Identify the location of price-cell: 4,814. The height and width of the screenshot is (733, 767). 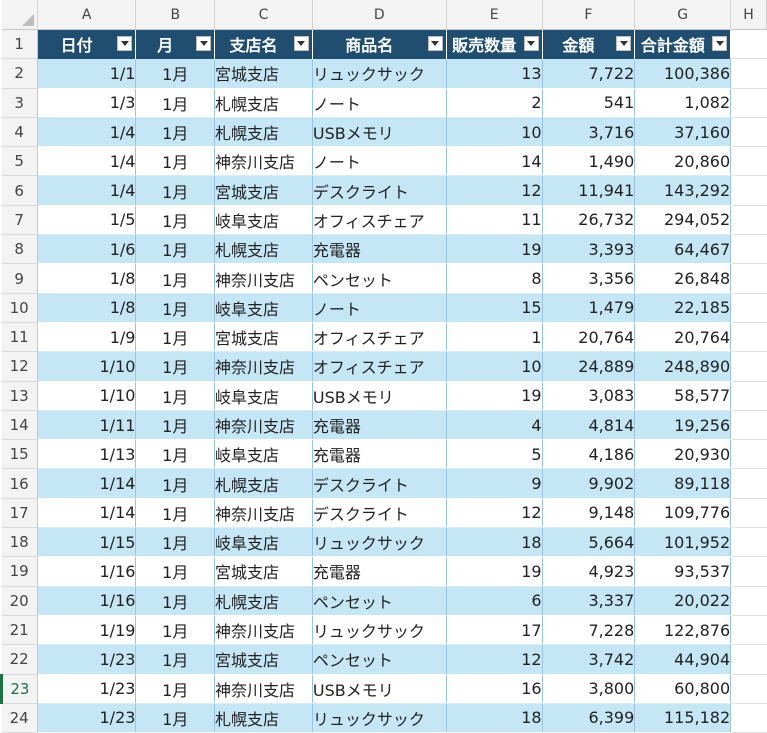
(589, 425).